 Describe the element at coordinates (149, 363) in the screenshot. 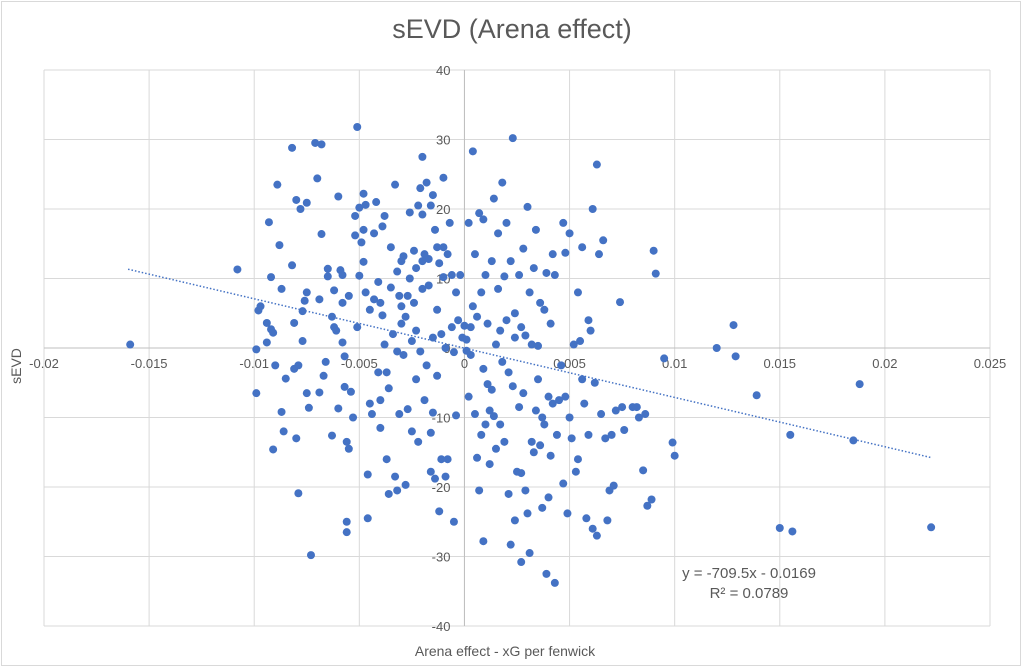

I see `x-tick-label: -0.015` at that location.